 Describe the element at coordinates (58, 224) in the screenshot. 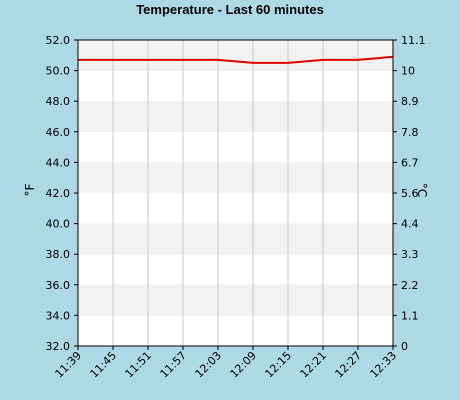

I see `left-tick-label: 40.0` at that location.